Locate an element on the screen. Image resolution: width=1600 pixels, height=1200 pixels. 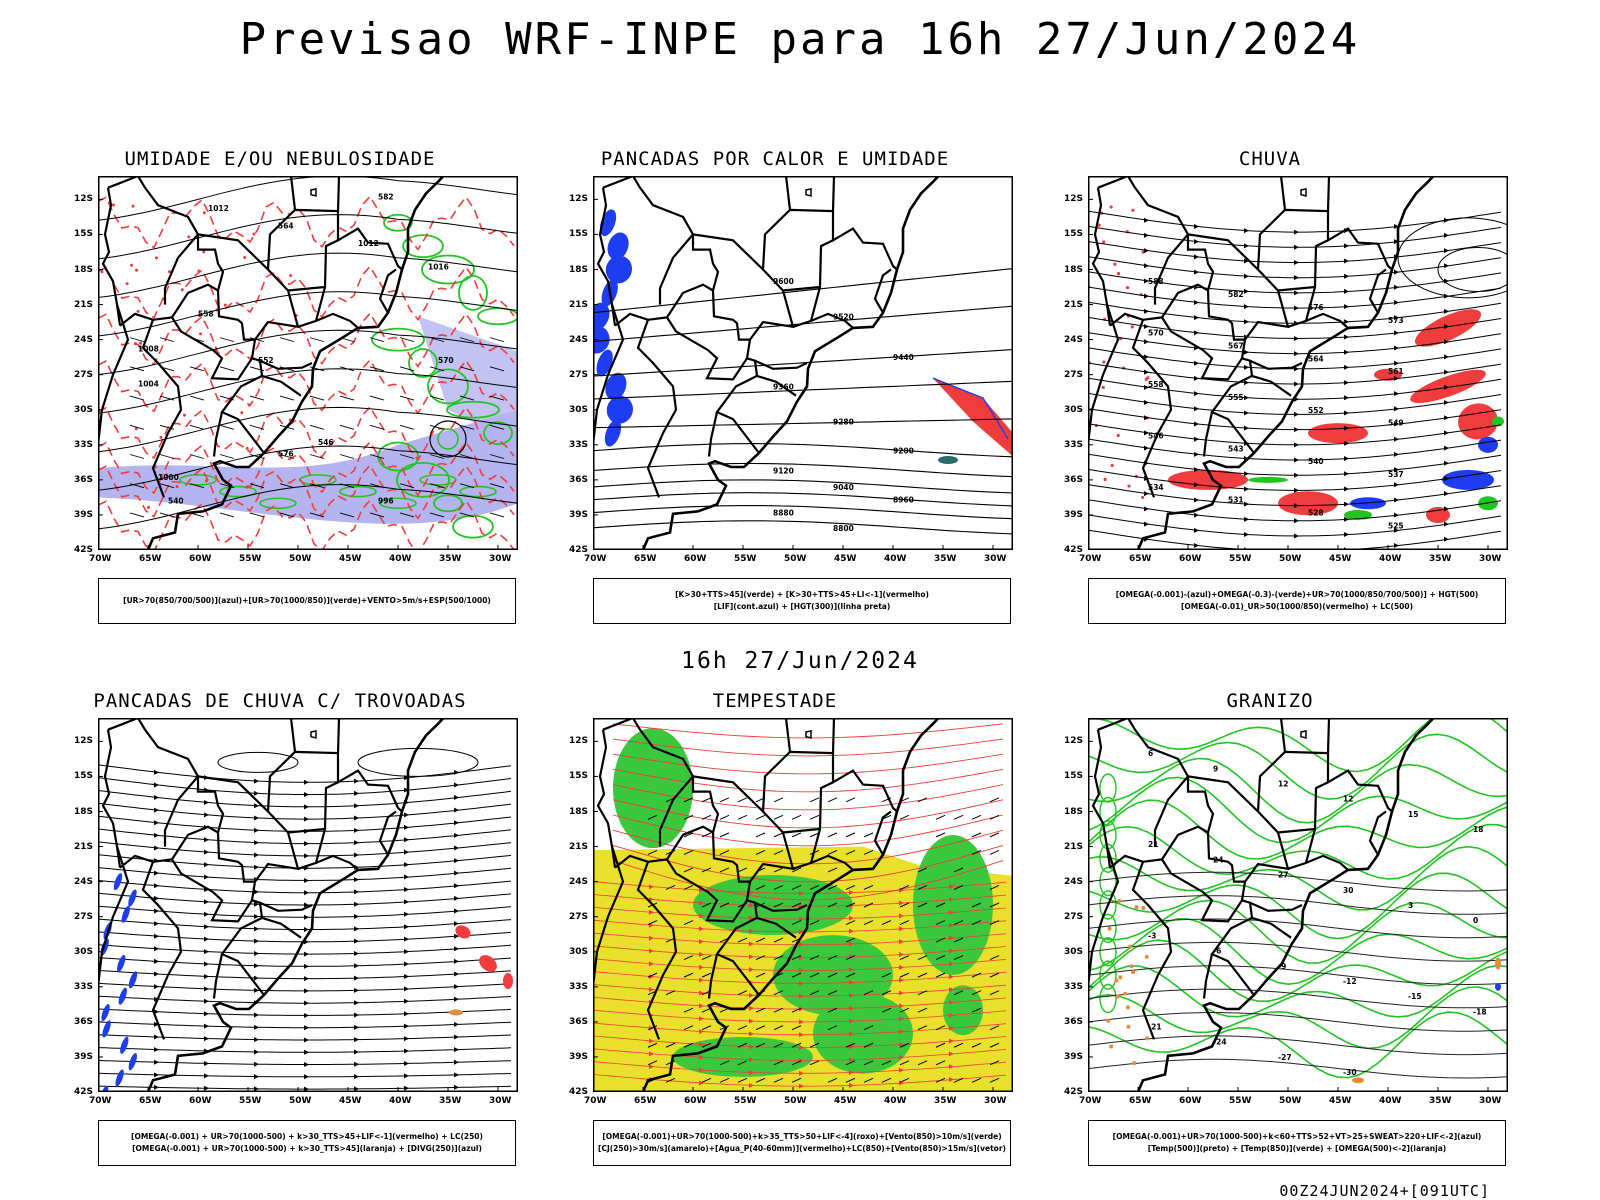
forecast-map is located at coordinates (803, 905).